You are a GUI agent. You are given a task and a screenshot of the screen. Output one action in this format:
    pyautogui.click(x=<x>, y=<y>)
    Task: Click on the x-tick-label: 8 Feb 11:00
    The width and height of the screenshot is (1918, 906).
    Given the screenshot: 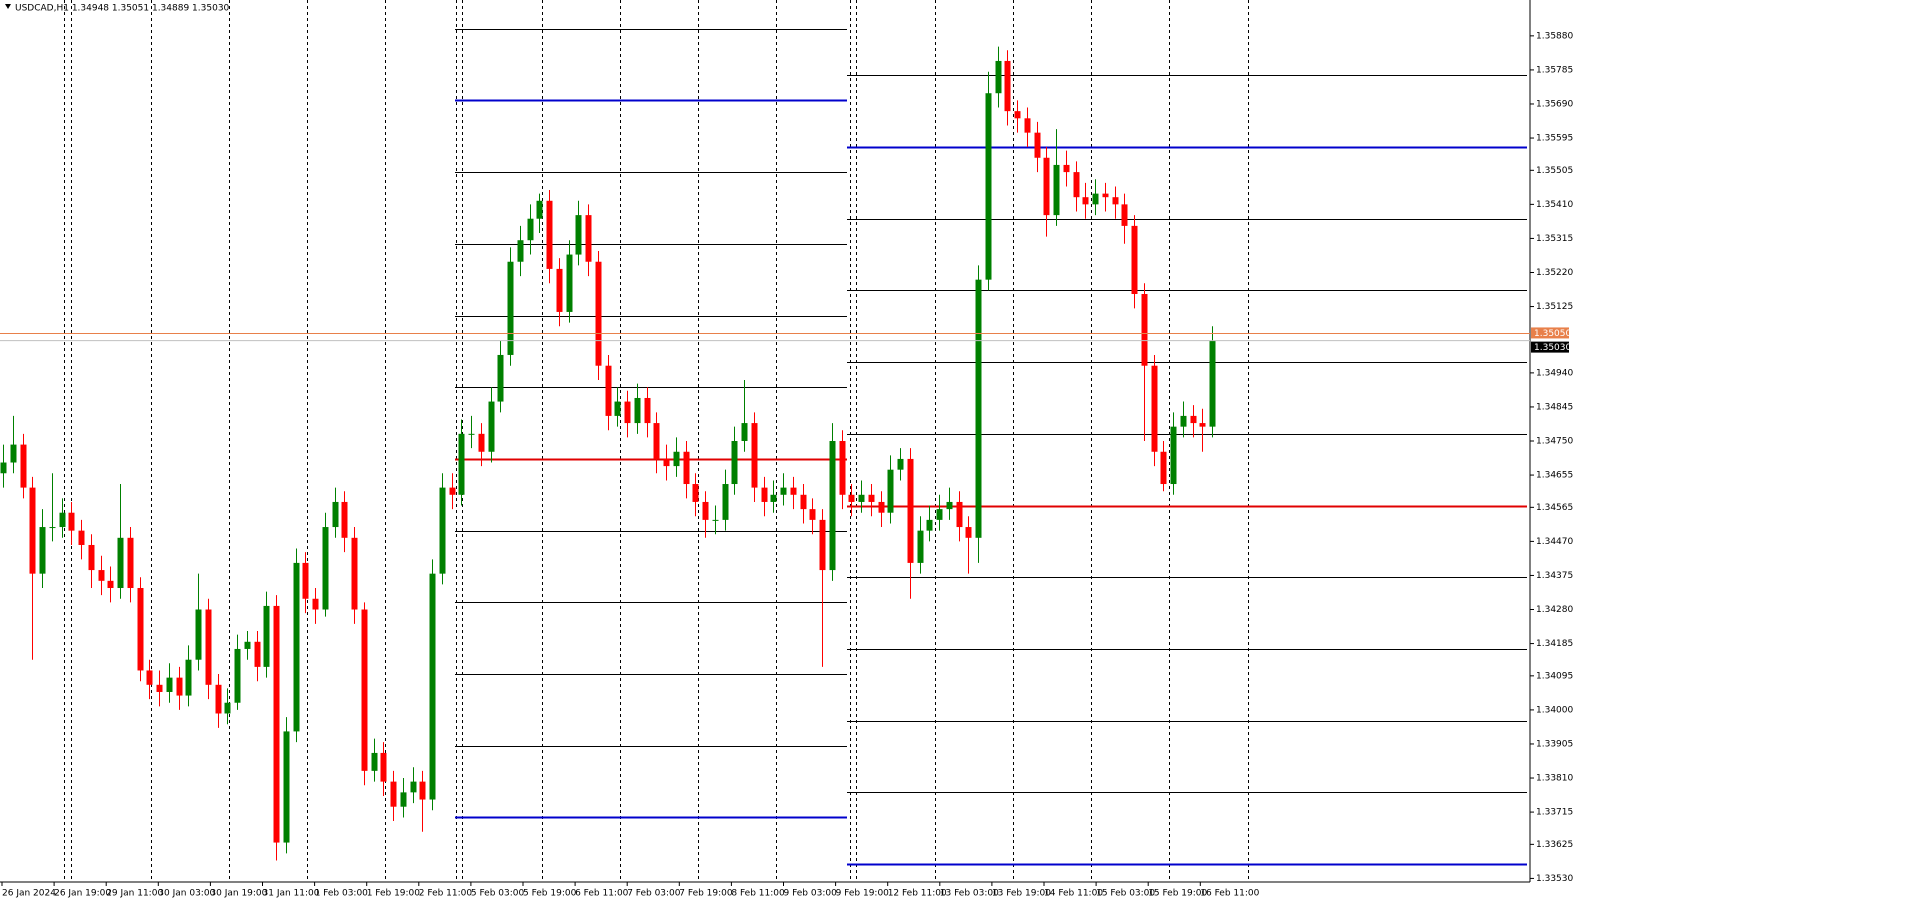 What is the action you would take?
    pyautogui.click(x=758, y=894)
    